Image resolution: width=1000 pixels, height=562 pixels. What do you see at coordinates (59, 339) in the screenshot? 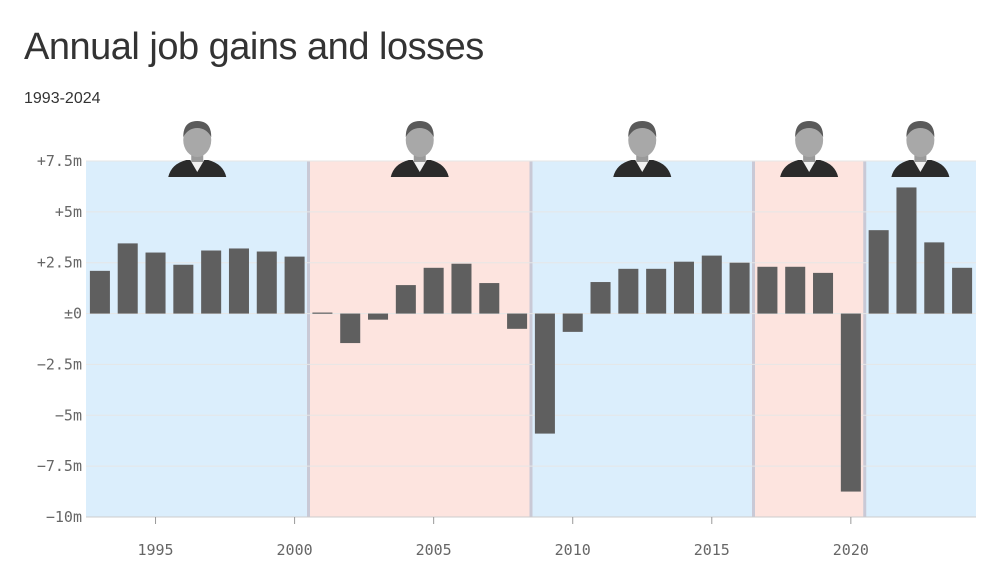
I see `y-axis: +7.5m +5m +2.5m ±0 −2.5m −5m −7.5m −10m` at bounding box center [59, 339].